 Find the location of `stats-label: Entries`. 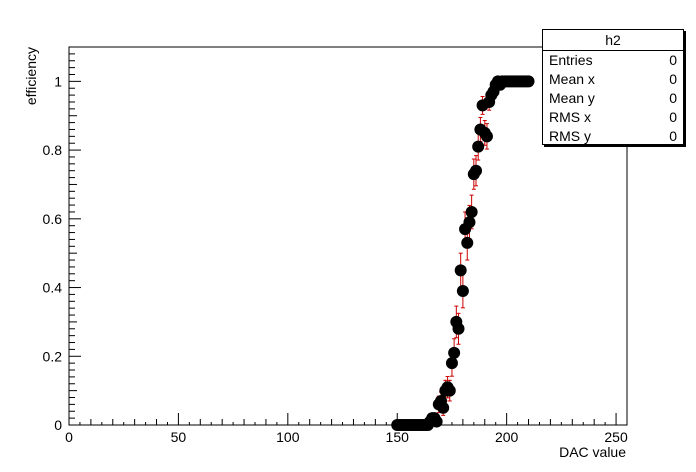

stats-label: Entries is located at coordinates (571, 60).